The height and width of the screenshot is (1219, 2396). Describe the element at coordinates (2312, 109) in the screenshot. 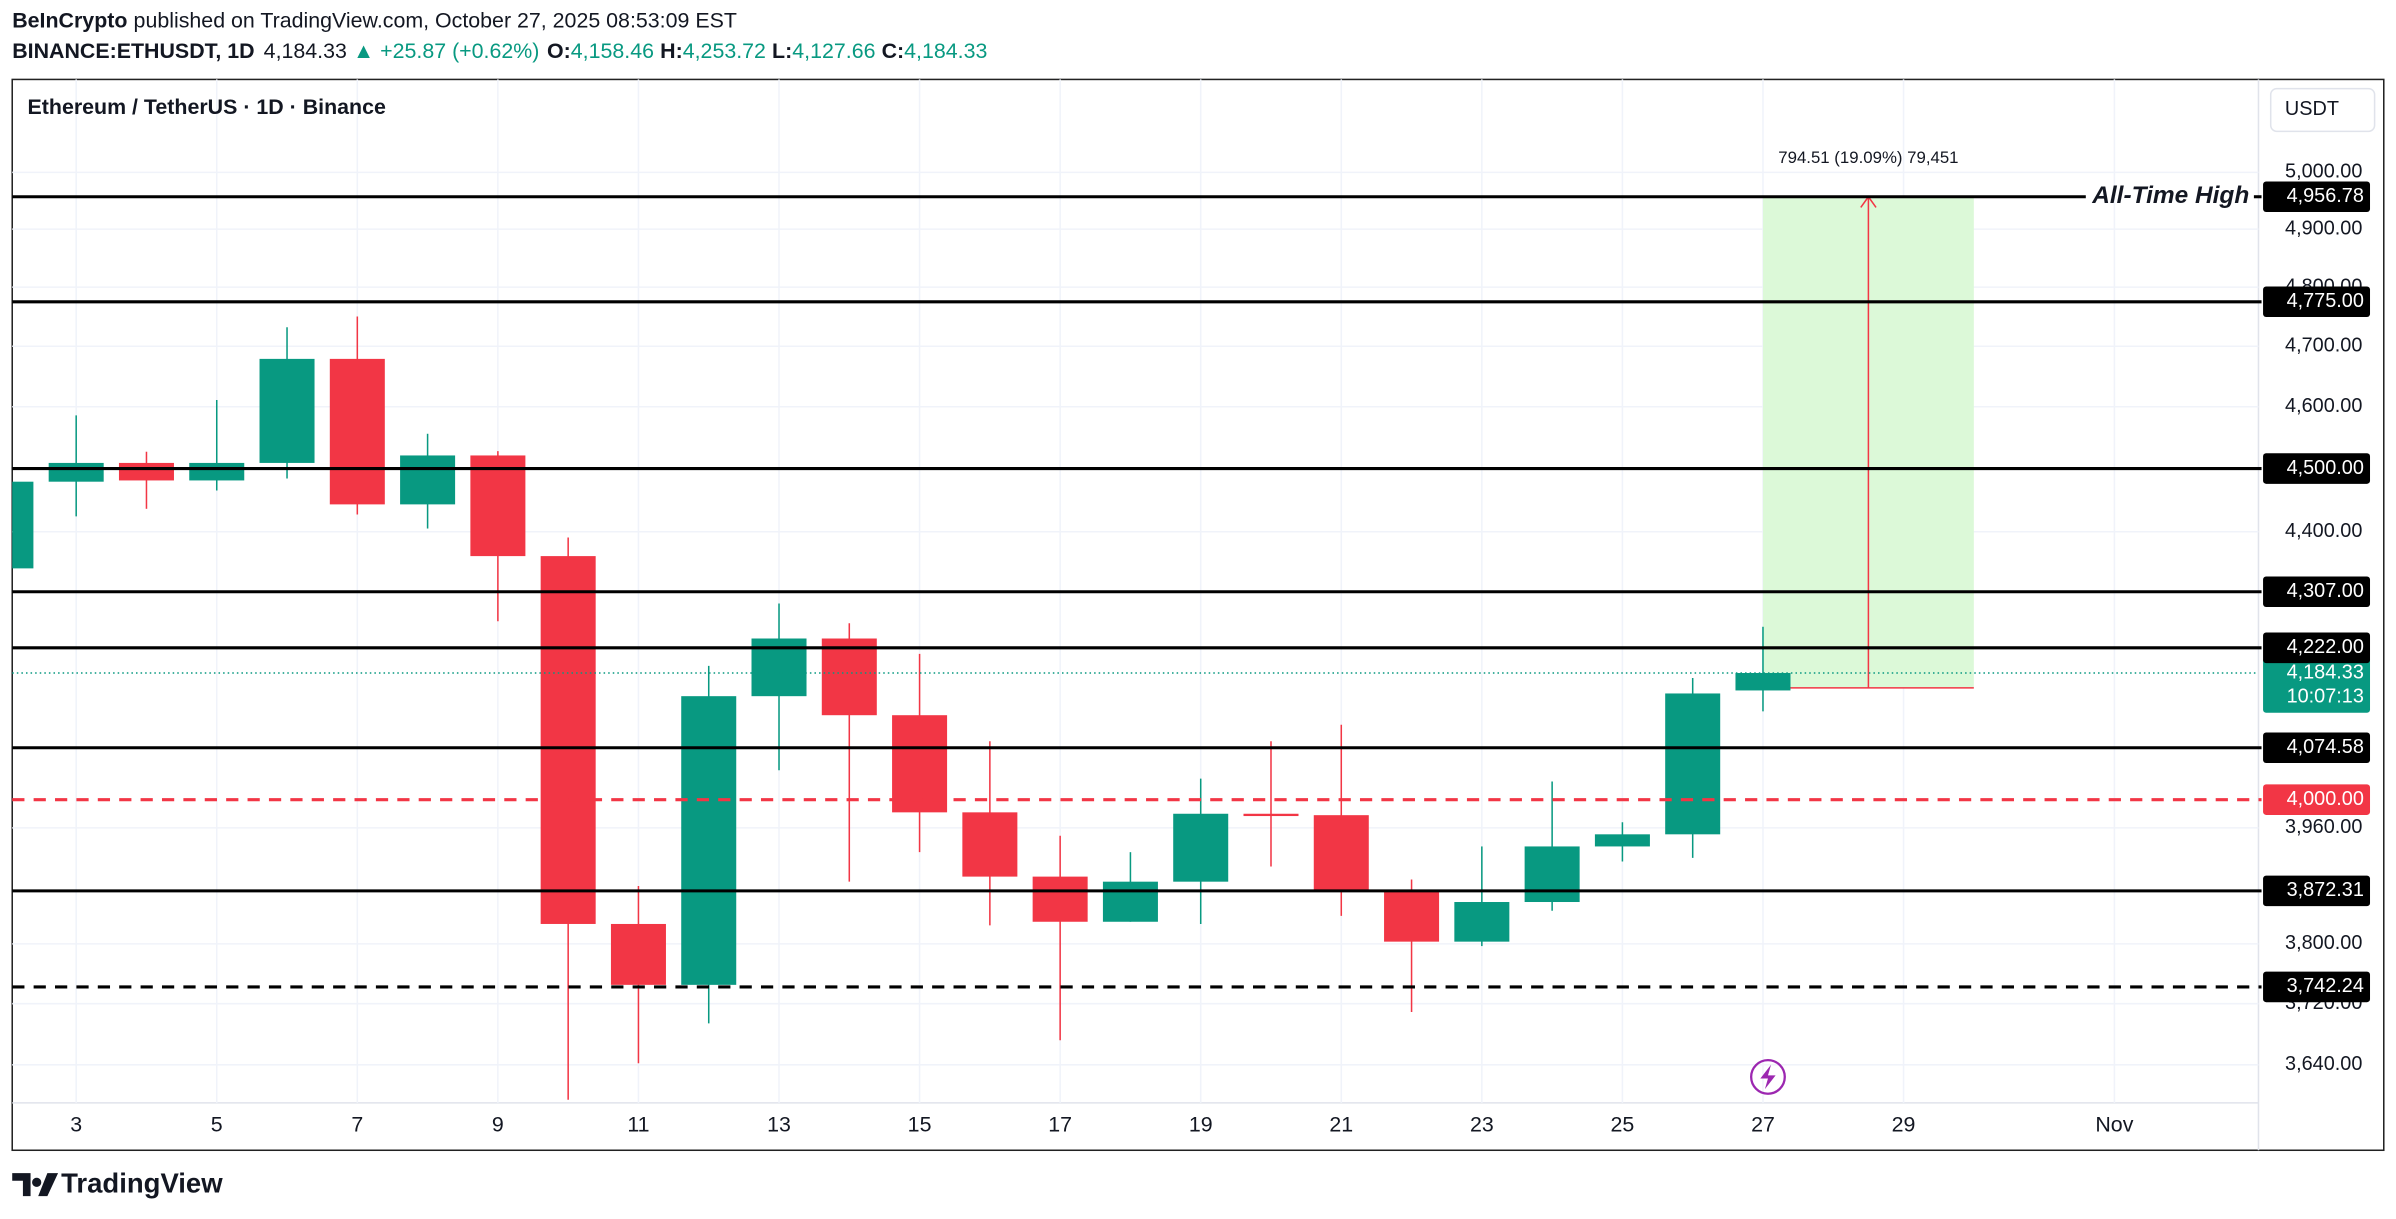

I see `currency: USDT` at that location.